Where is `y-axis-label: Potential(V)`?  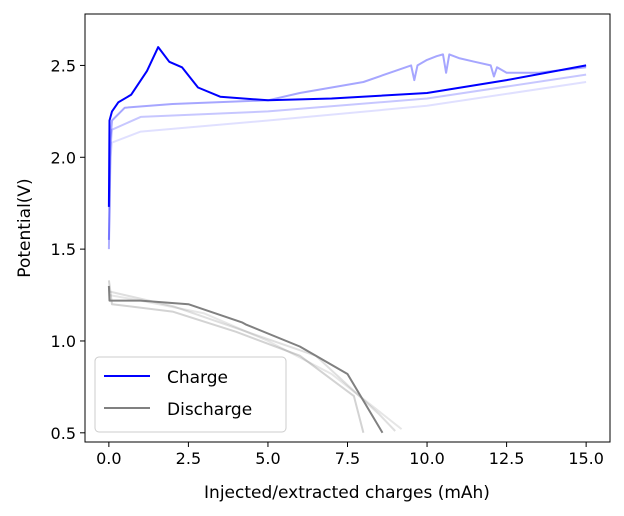 y-axis-label: Potential(V) is located at coordinates (25, 227).